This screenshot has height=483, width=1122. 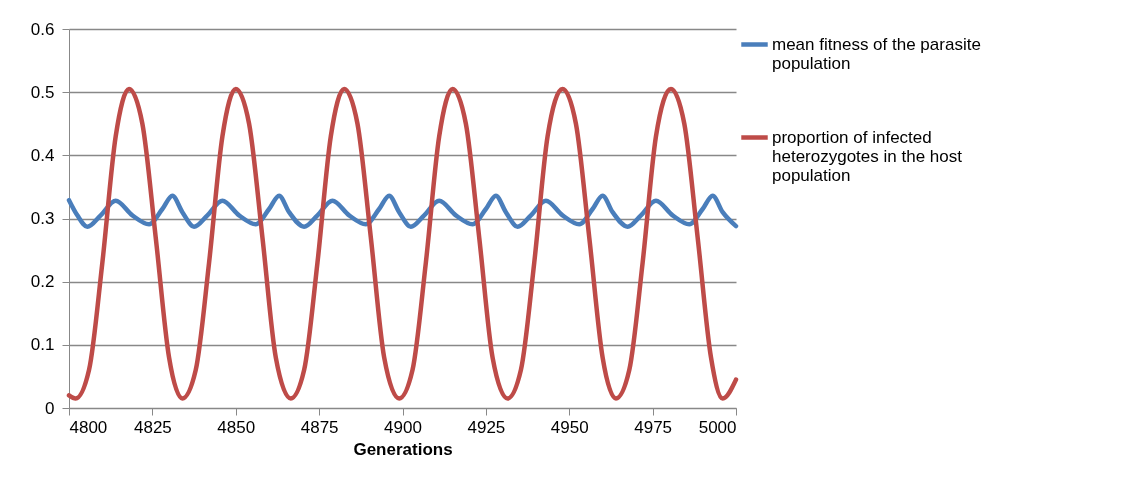 I want to click on legend-label: mean fitness of the parasite population, so click(x=876, y=53).